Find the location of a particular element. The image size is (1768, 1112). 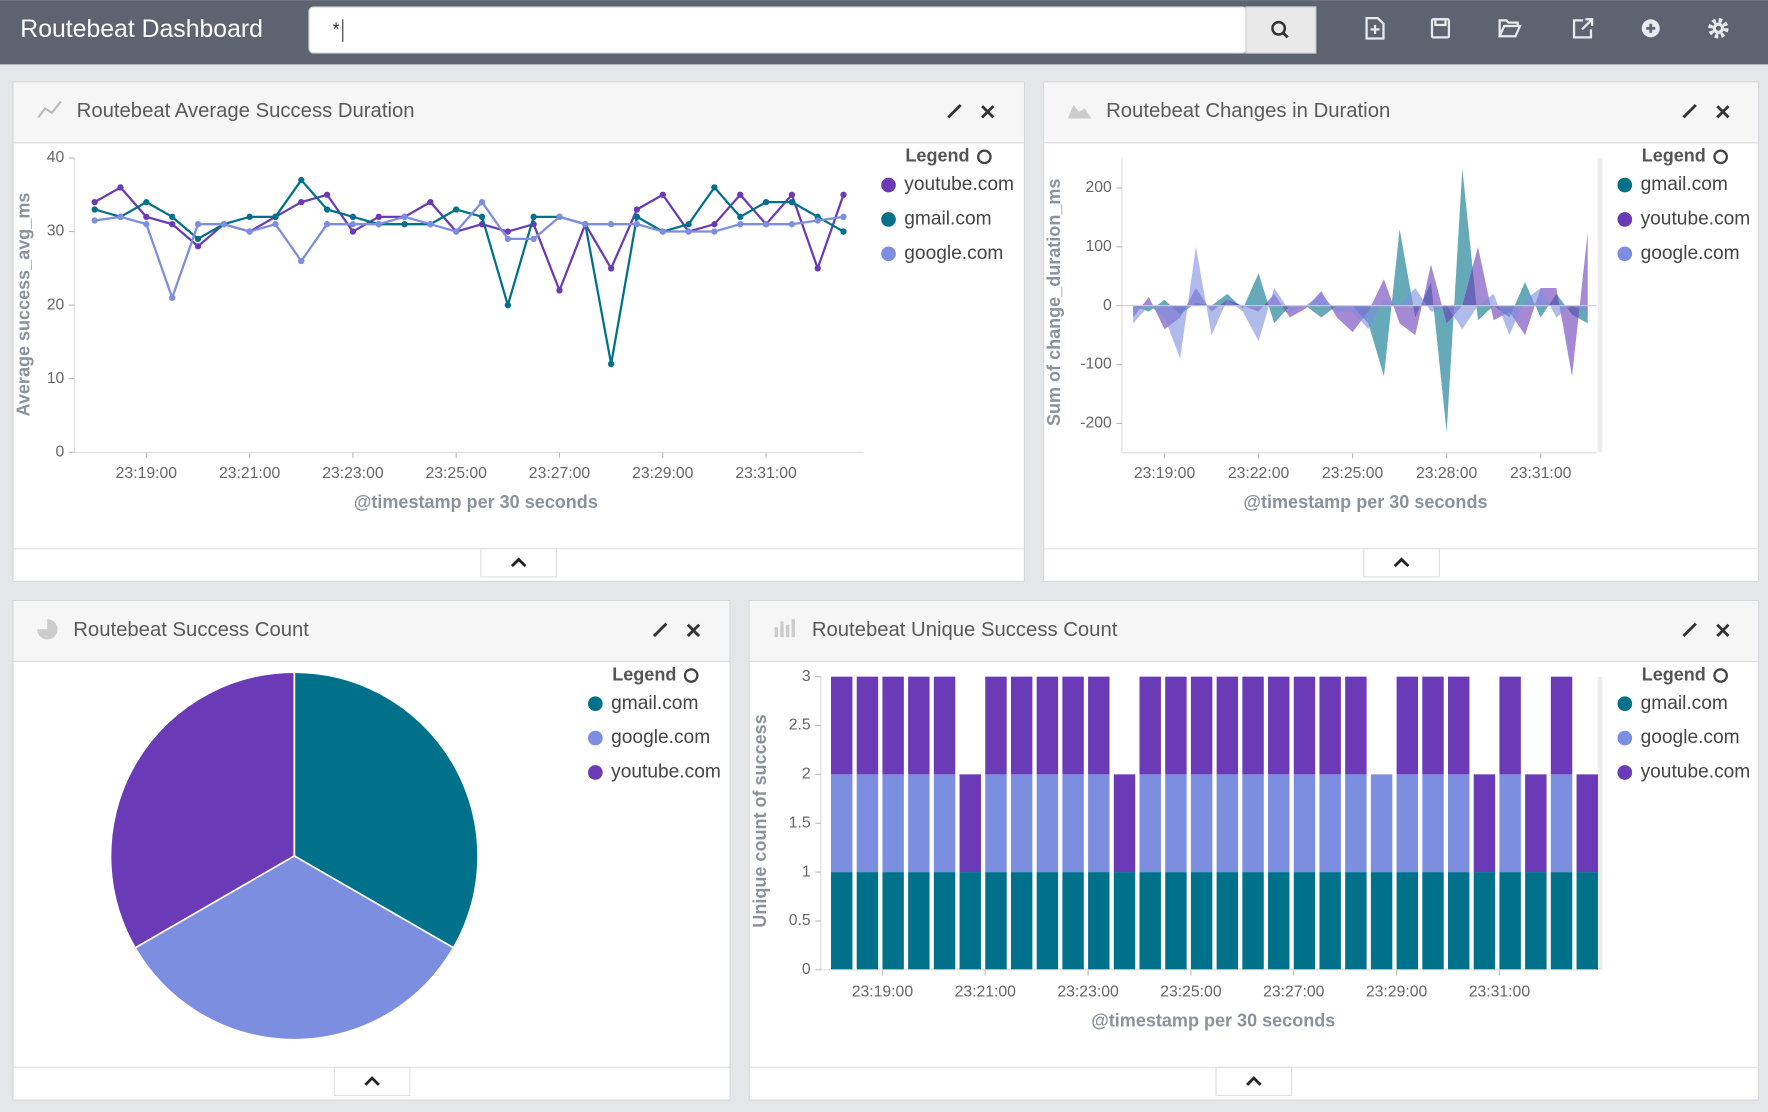

panel-title: Routebeat Average Success Duration is located at coordinates (246, 111).